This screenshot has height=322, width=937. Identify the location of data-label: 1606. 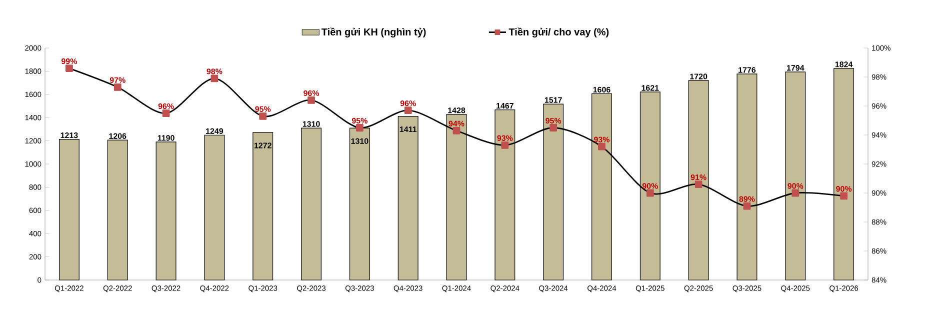
(601, 89).